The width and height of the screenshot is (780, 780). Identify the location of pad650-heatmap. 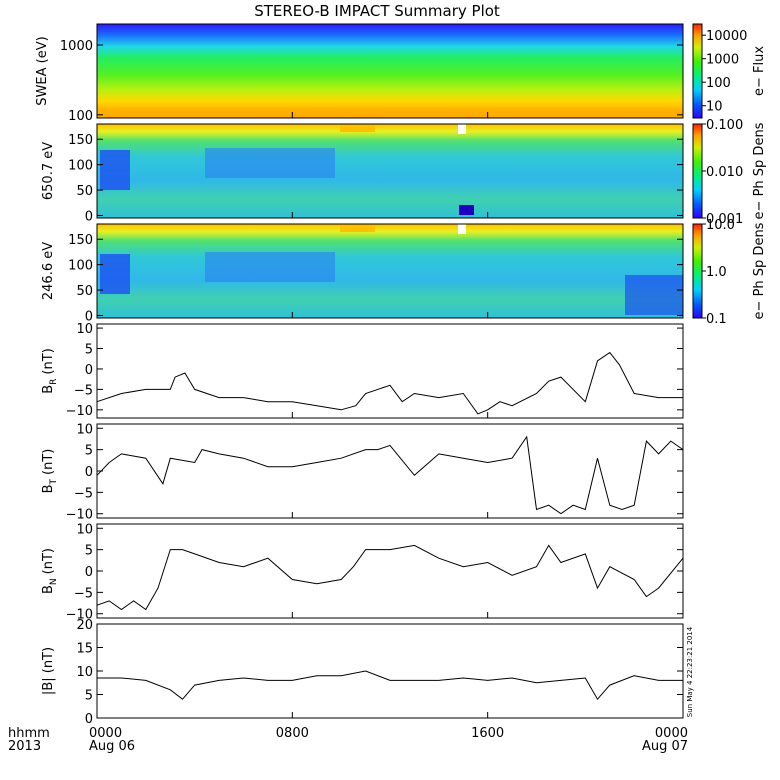
(390, 171).